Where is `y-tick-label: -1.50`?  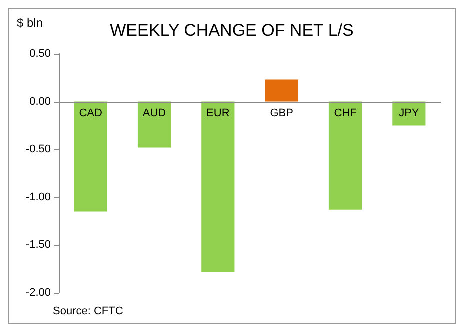 y-tick-label: -1.50 is located at coordinates (38, 245).